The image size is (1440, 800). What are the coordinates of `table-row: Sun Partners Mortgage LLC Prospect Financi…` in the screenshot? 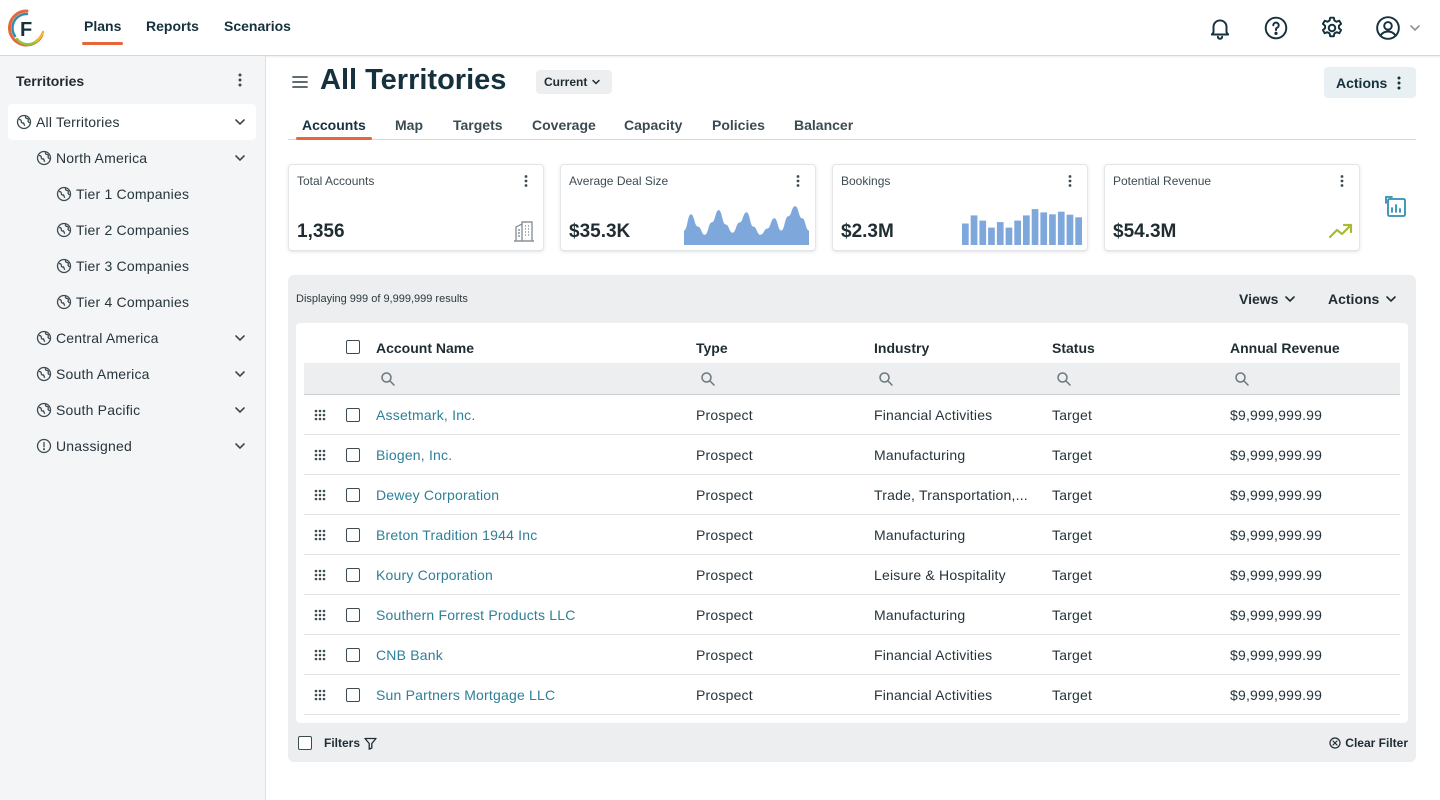 It's located at (852, 695).